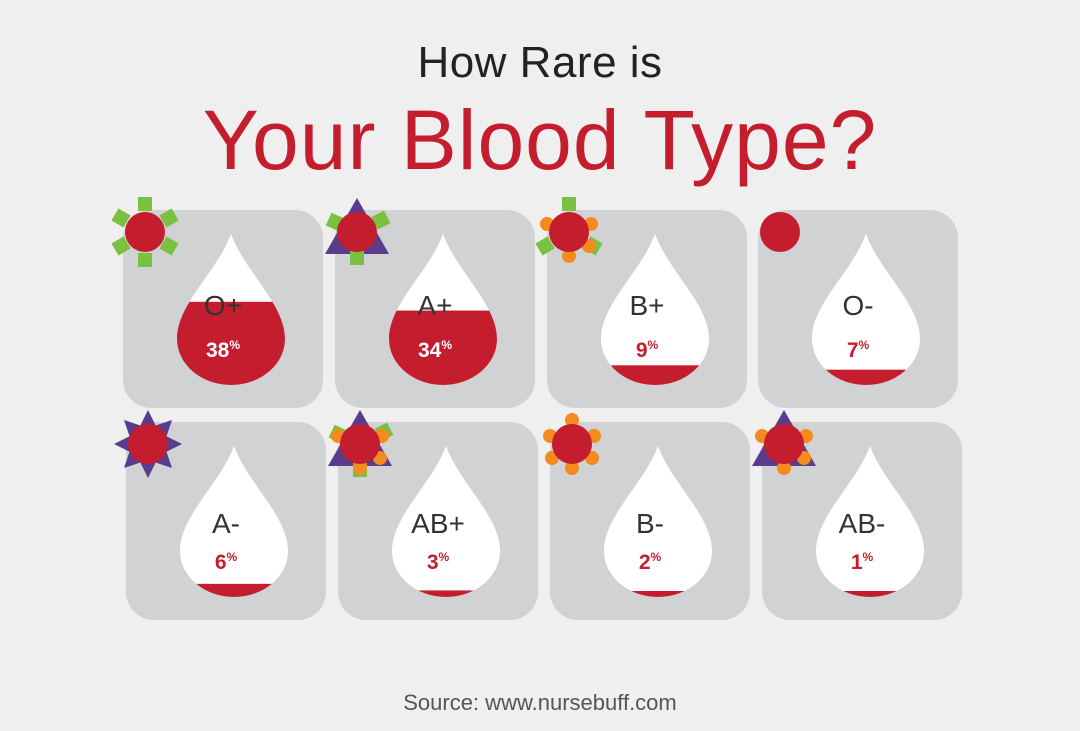 The image size is (1080, 731). I want to click on blood-type-percent: 34%, so click(435, 350).